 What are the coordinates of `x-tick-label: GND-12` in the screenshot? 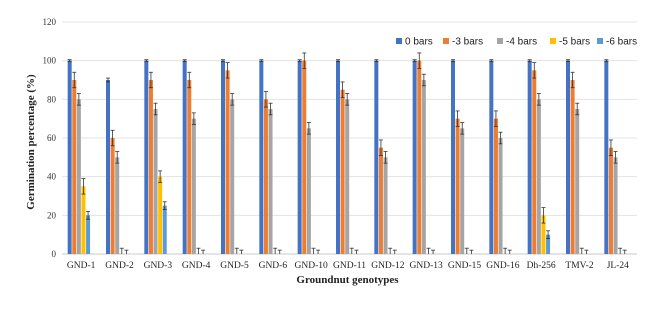 It's located at (387, 266).